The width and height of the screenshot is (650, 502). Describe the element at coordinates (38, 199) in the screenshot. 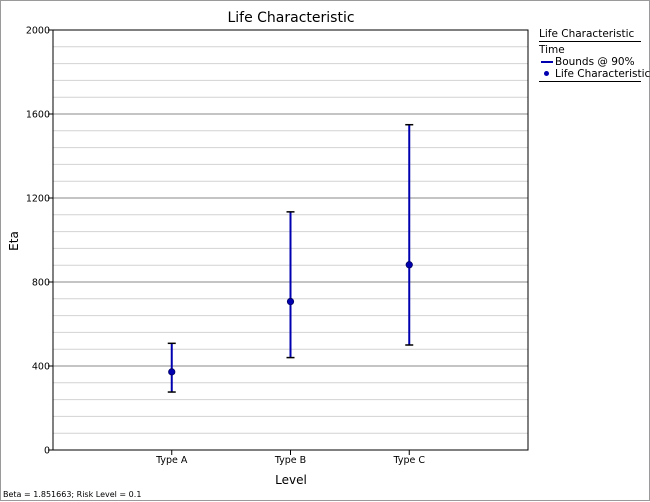

I see `y-tick-label: 1200` at that location.